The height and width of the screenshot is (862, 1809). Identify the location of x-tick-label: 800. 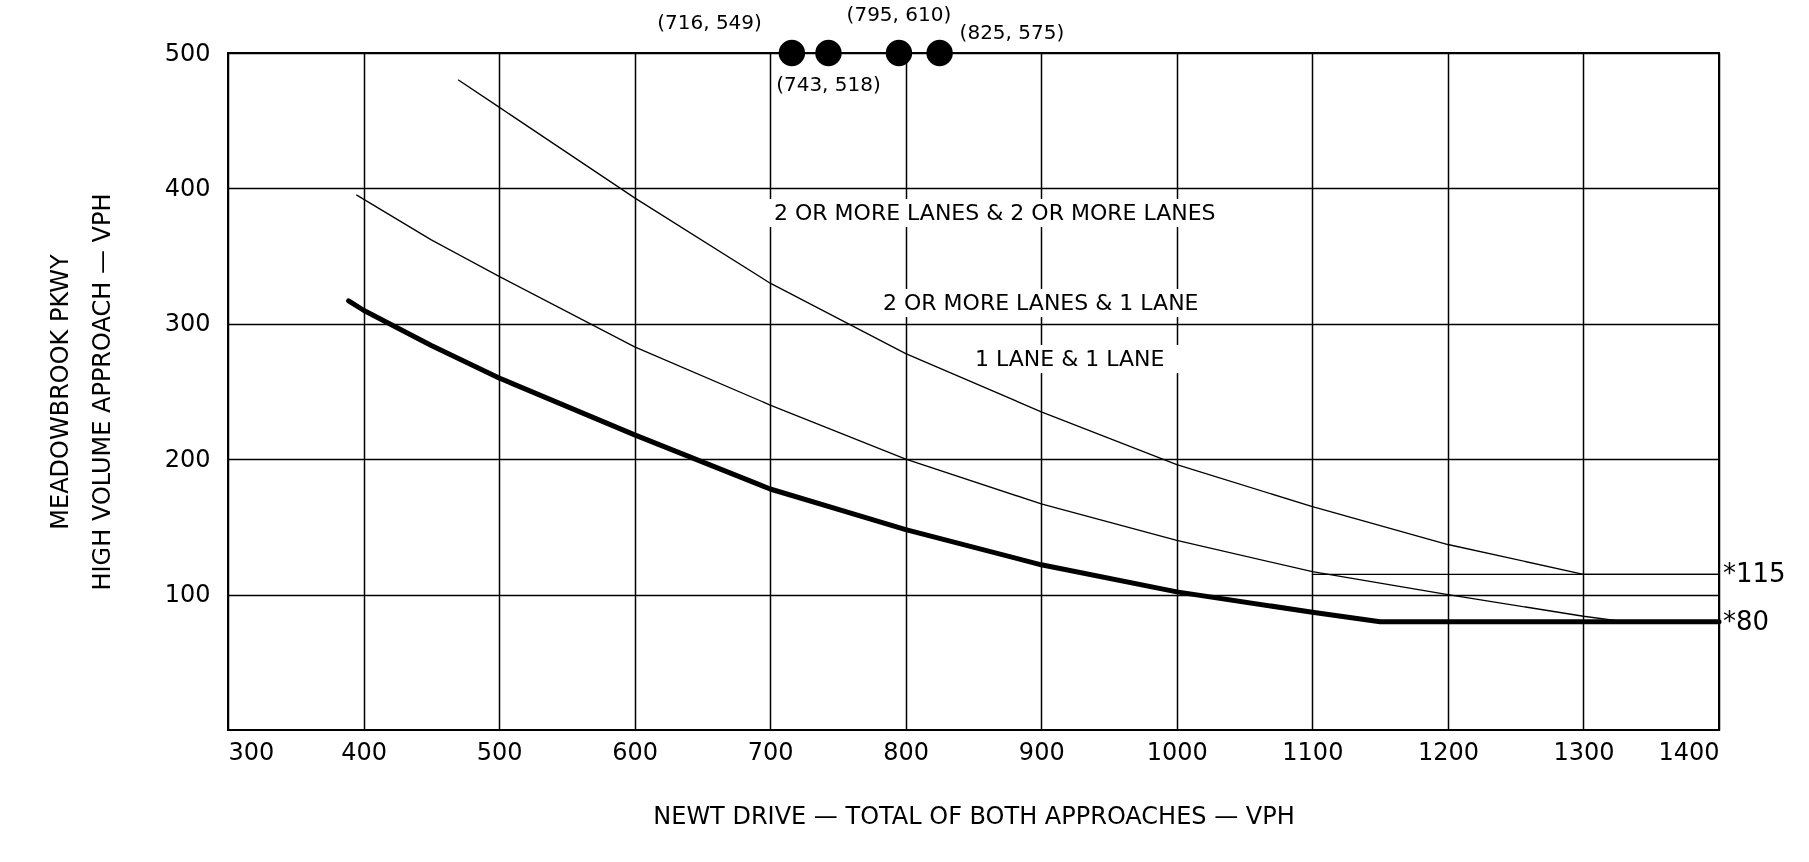
(906, 751).